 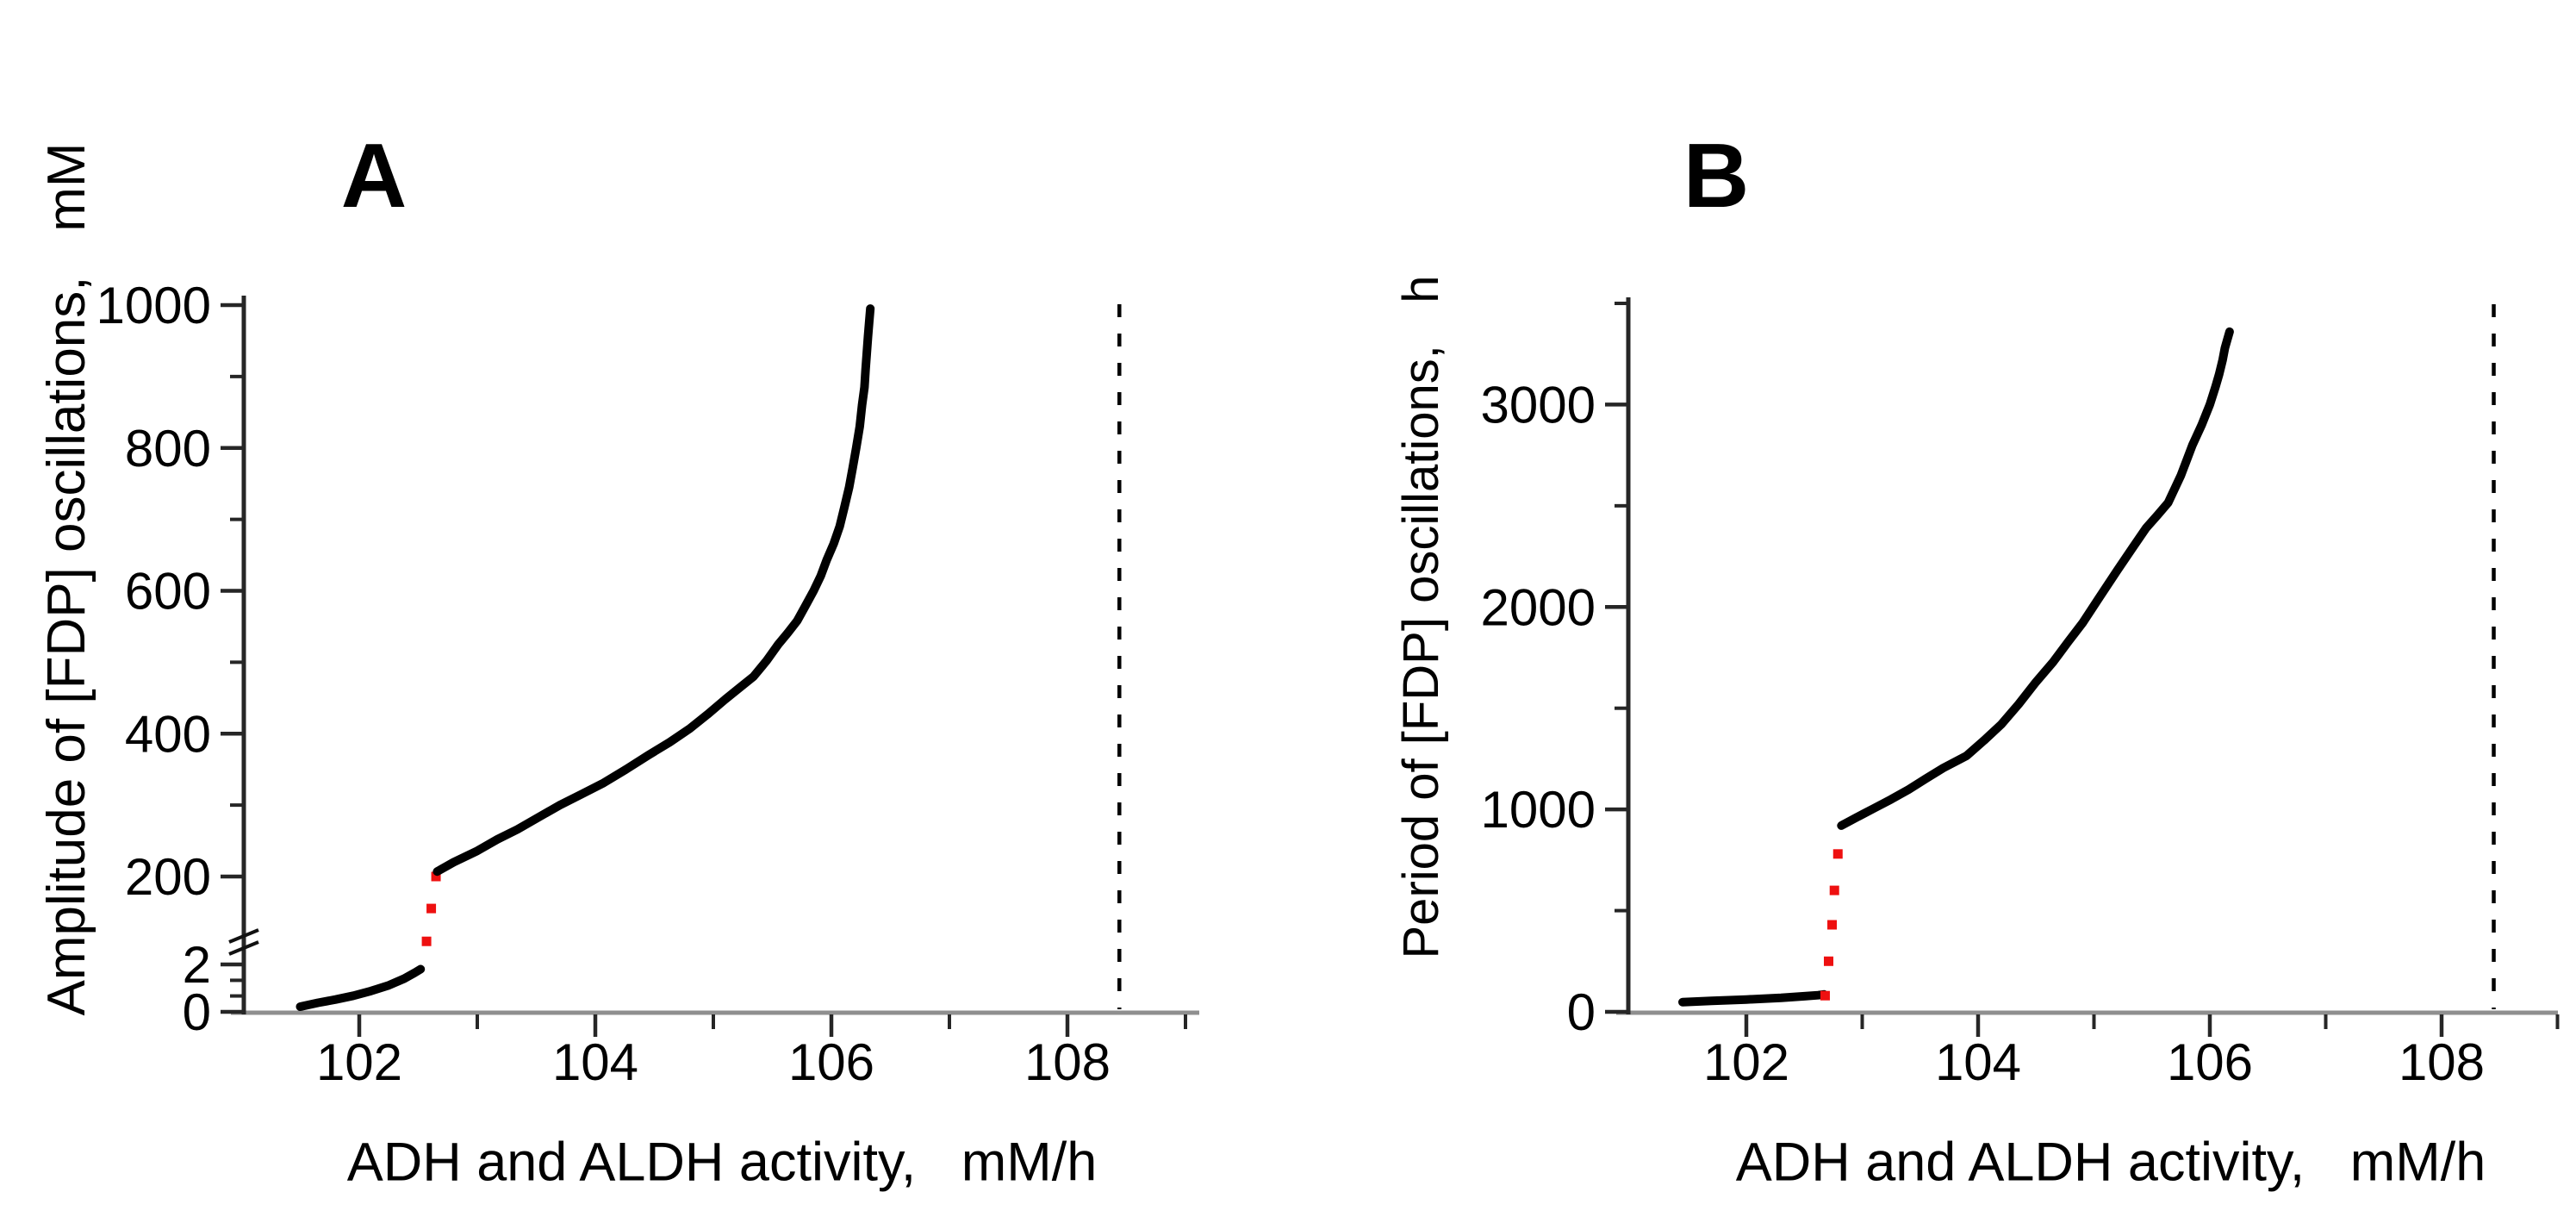 What do you see at coordinates (1421, 617) in the screenshot?
I see `panel-b-y-axis-title: Period of [FDP] oscillations, h` at bounding box center [1421, 617].